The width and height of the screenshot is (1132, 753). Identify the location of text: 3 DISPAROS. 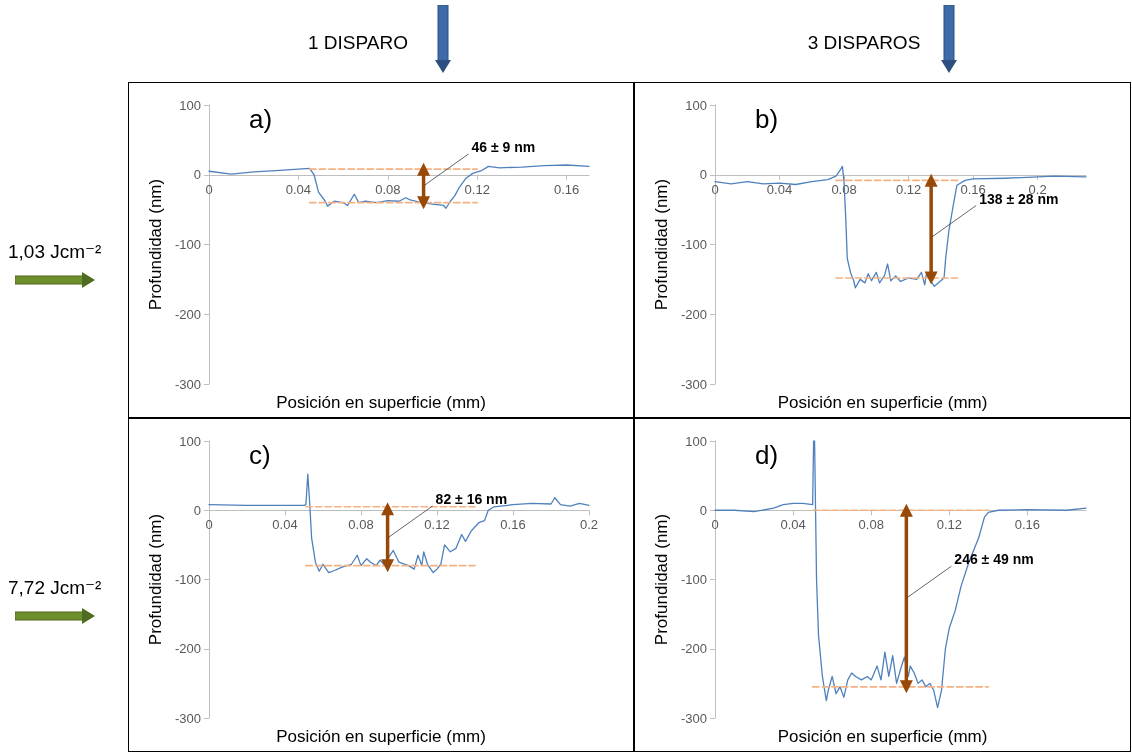
(864, 43).